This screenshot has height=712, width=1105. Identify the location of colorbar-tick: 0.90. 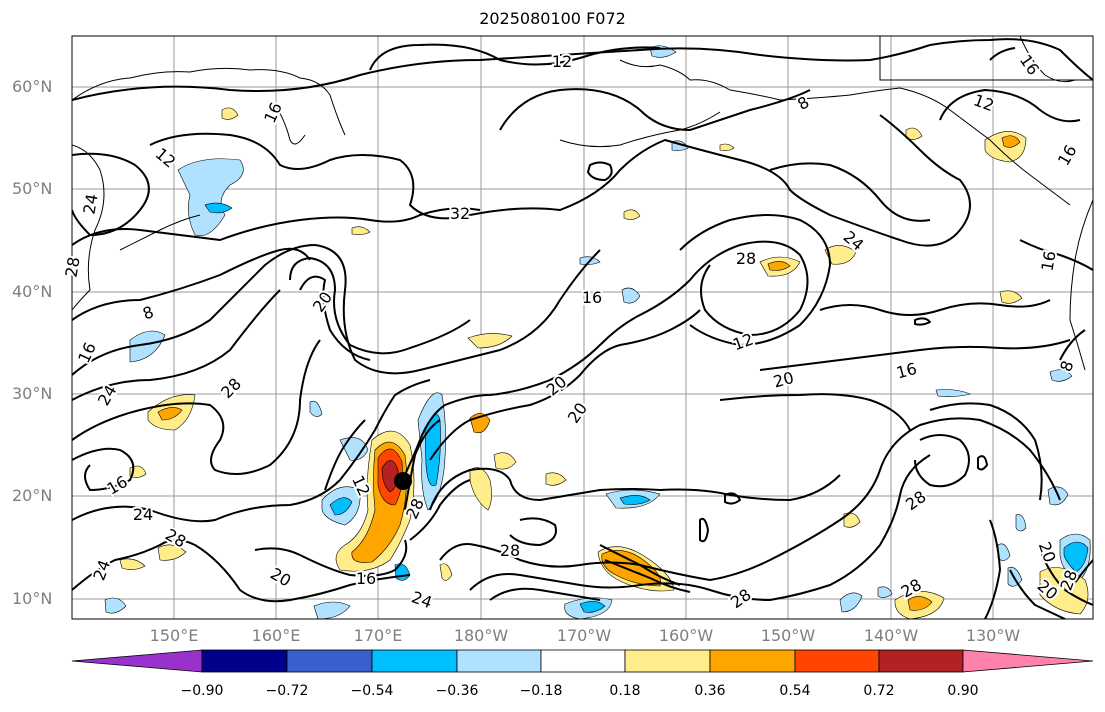
(963, 691).